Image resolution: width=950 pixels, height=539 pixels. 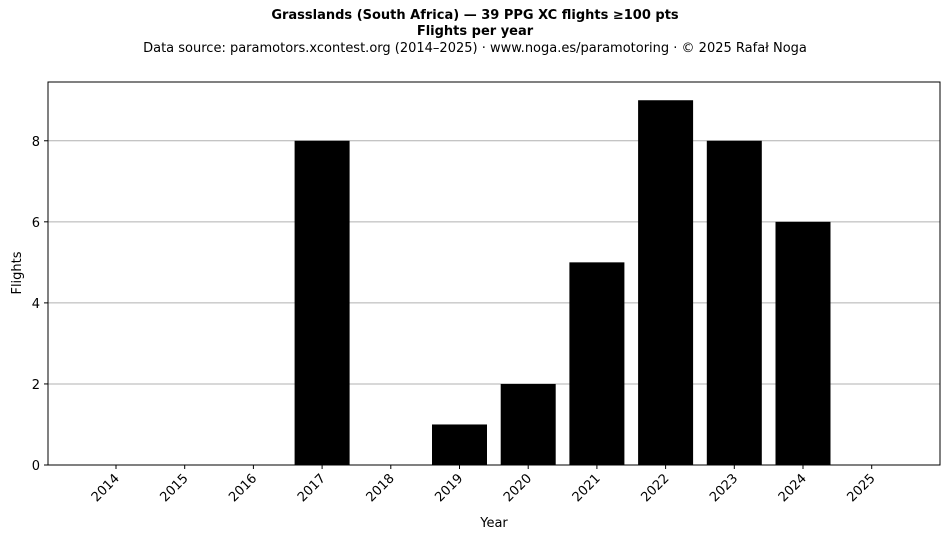 I want to click on x-tick-label: 2020, so click(x=518, y=488).